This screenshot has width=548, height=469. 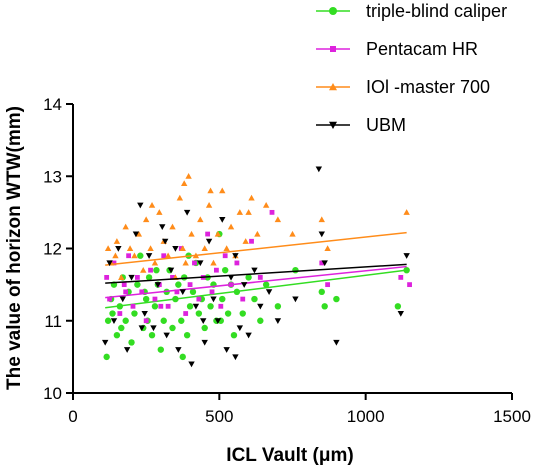 What do you see at coordinates (52, 249) in the screenshot?
I see `y-tick-label: 12` at bounding box center [52, 249].